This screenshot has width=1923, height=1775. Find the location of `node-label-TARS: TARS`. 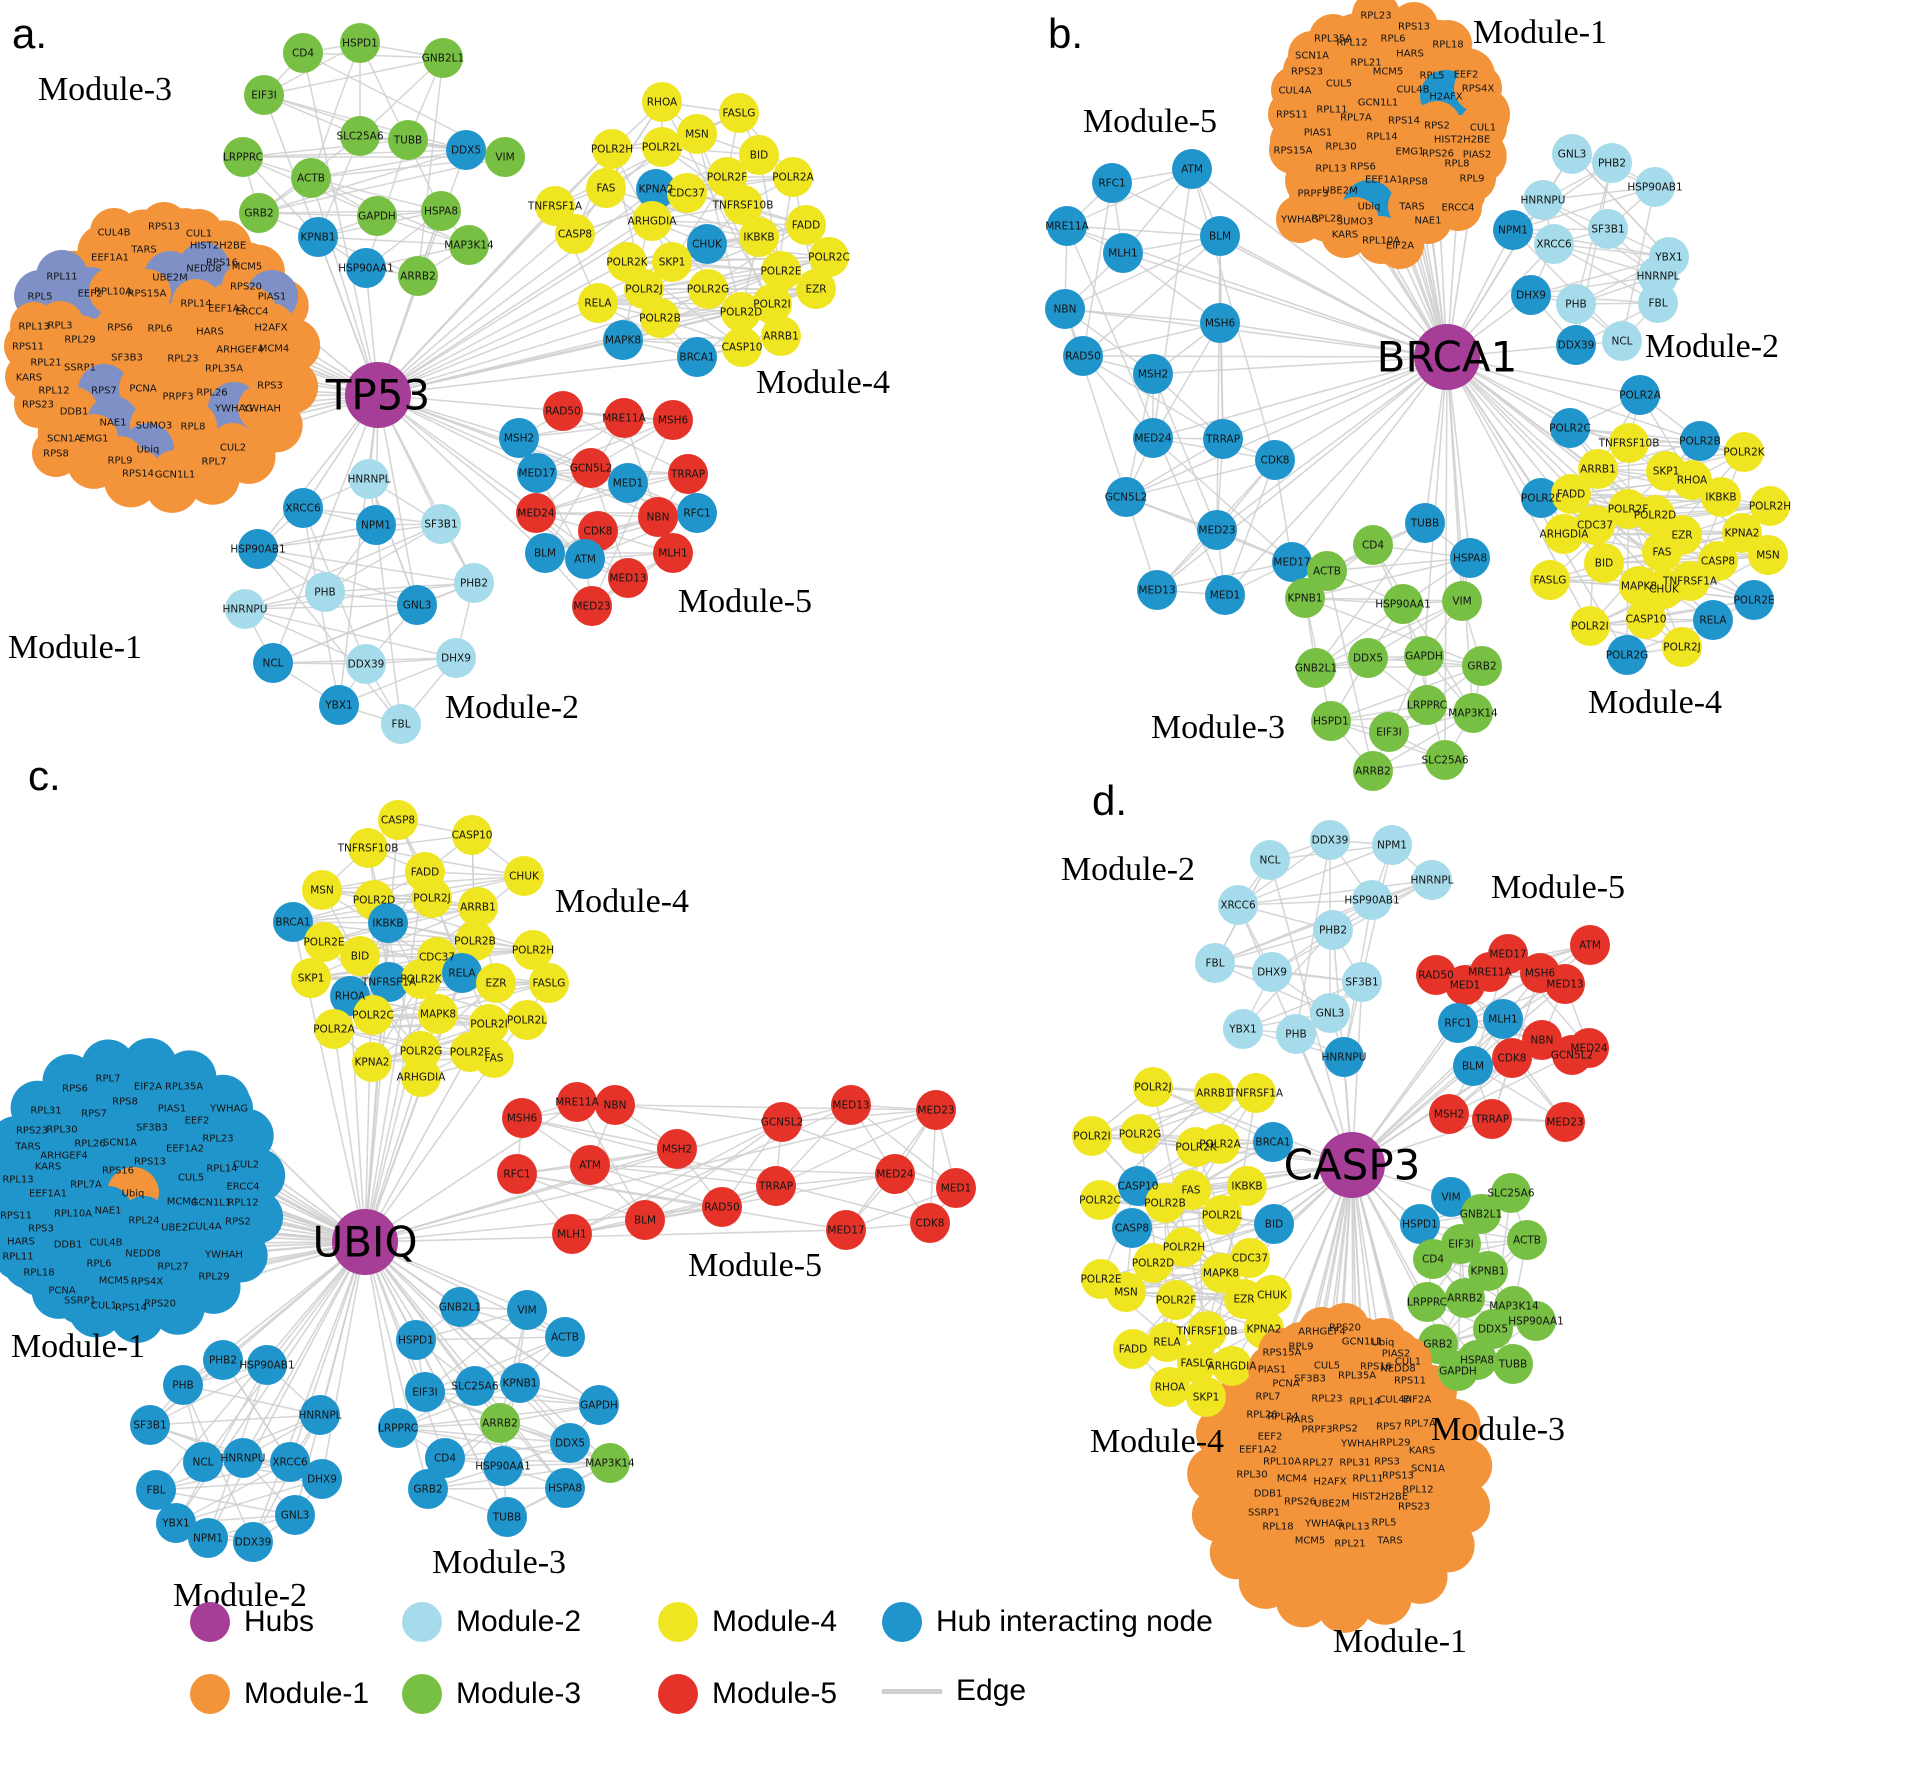

node-label-TARS: TARS is located at coordinates (143, 250).